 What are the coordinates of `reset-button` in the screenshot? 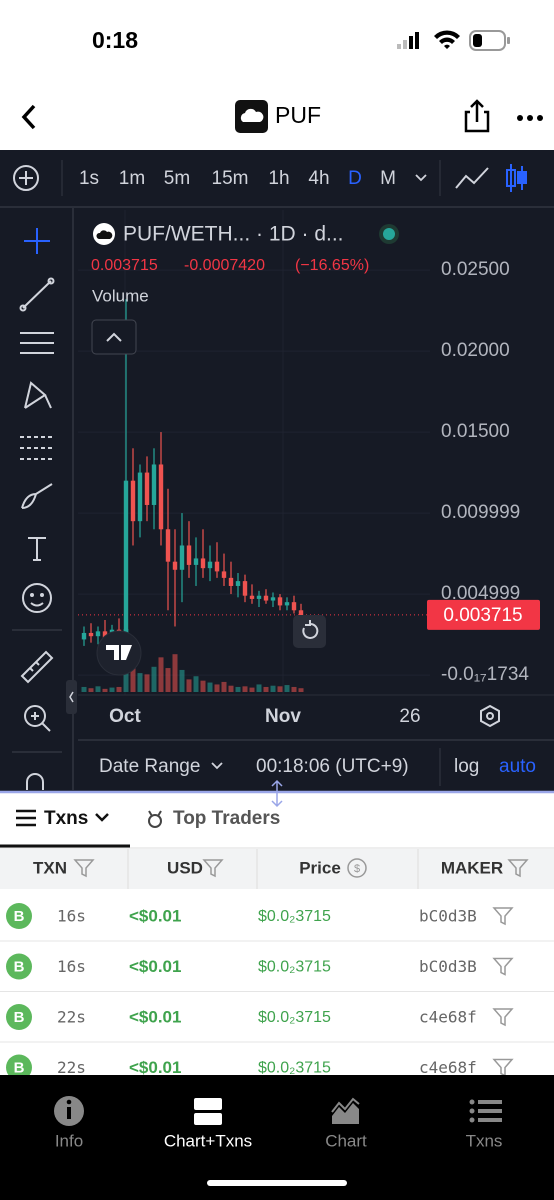 It's located at (309, 631).